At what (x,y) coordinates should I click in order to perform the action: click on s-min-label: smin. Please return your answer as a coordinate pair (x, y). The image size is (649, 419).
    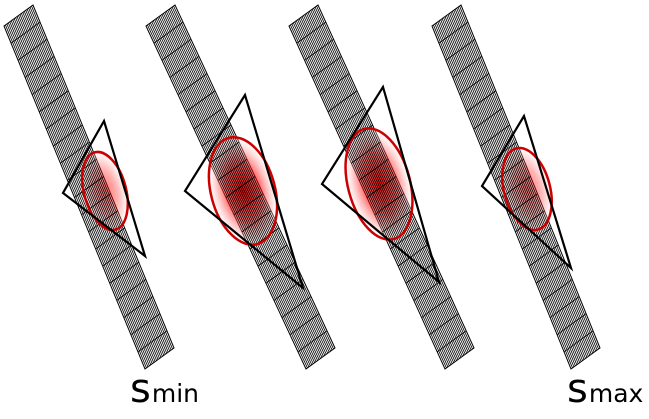
    Looking at the image, I should click on (164, 389).